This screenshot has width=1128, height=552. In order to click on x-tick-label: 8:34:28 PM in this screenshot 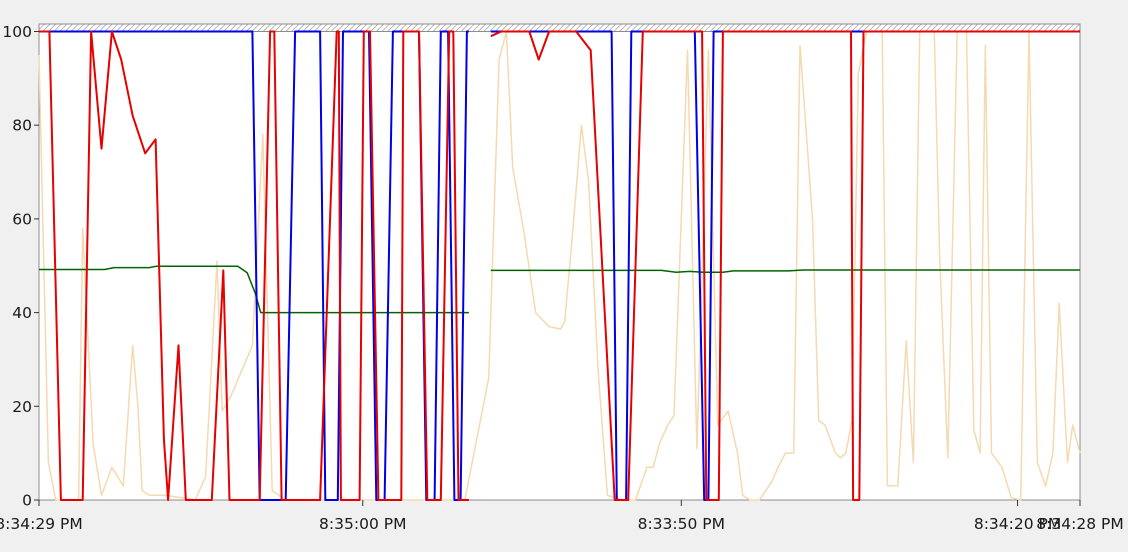, I will do `click(1079, 524)`.